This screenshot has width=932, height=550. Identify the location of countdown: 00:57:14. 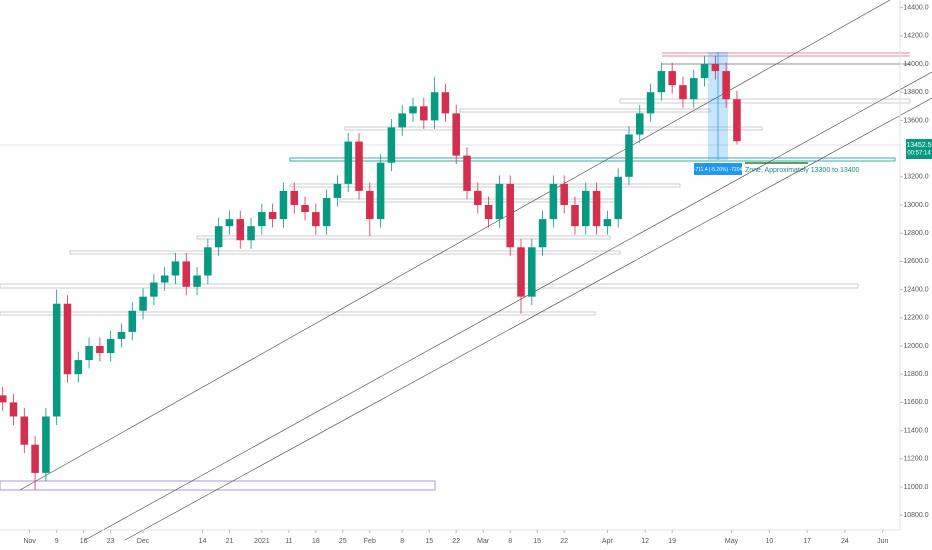
(919, 154).